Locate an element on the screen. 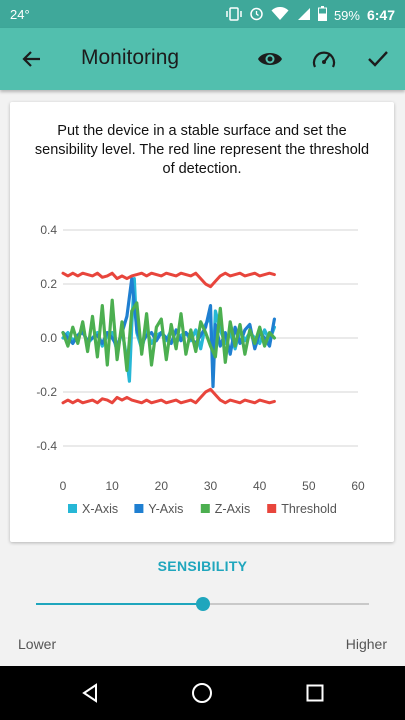  signal-icon is located at coordinates (303, 15).